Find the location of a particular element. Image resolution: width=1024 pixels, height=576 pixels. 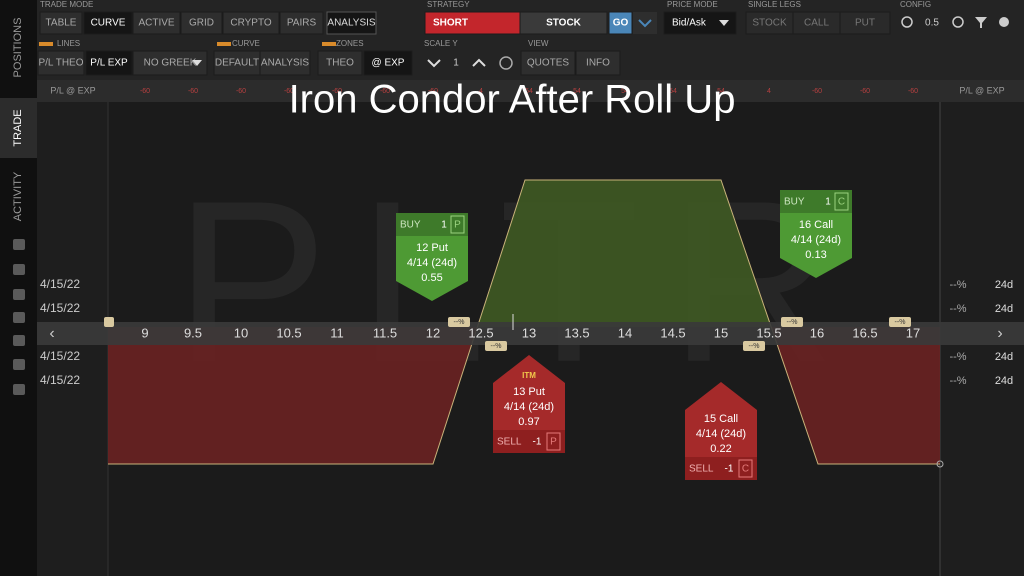

sidebar-tab: ACTIVITY is located at coordinates (18, 196).